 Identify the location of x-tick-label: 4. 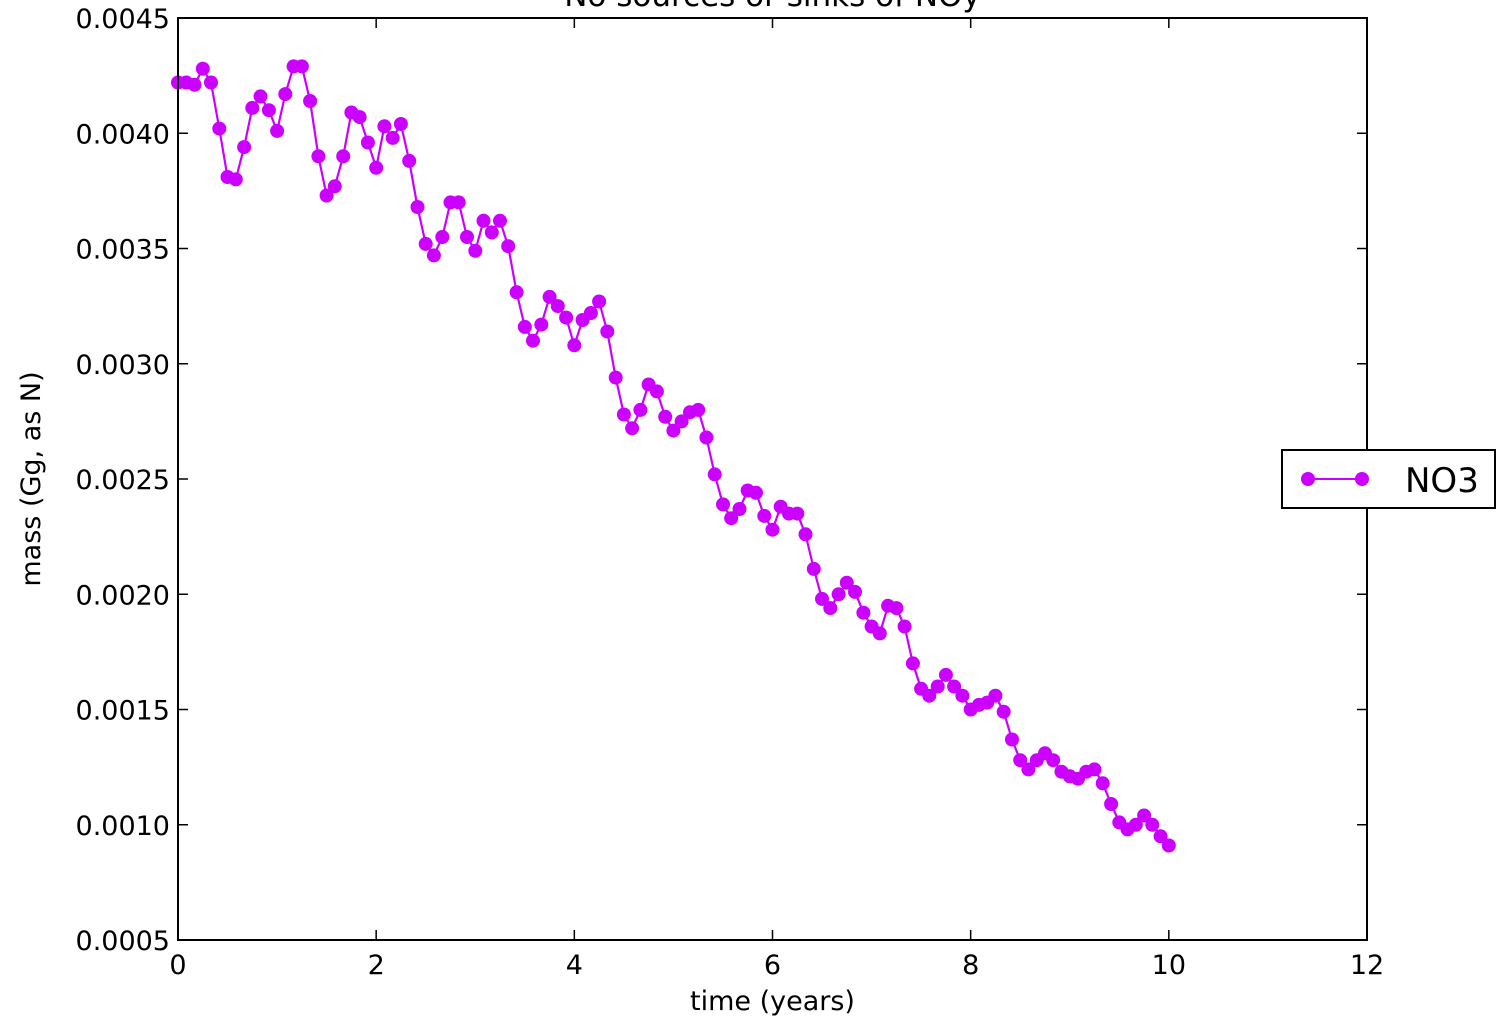
(574, 965).